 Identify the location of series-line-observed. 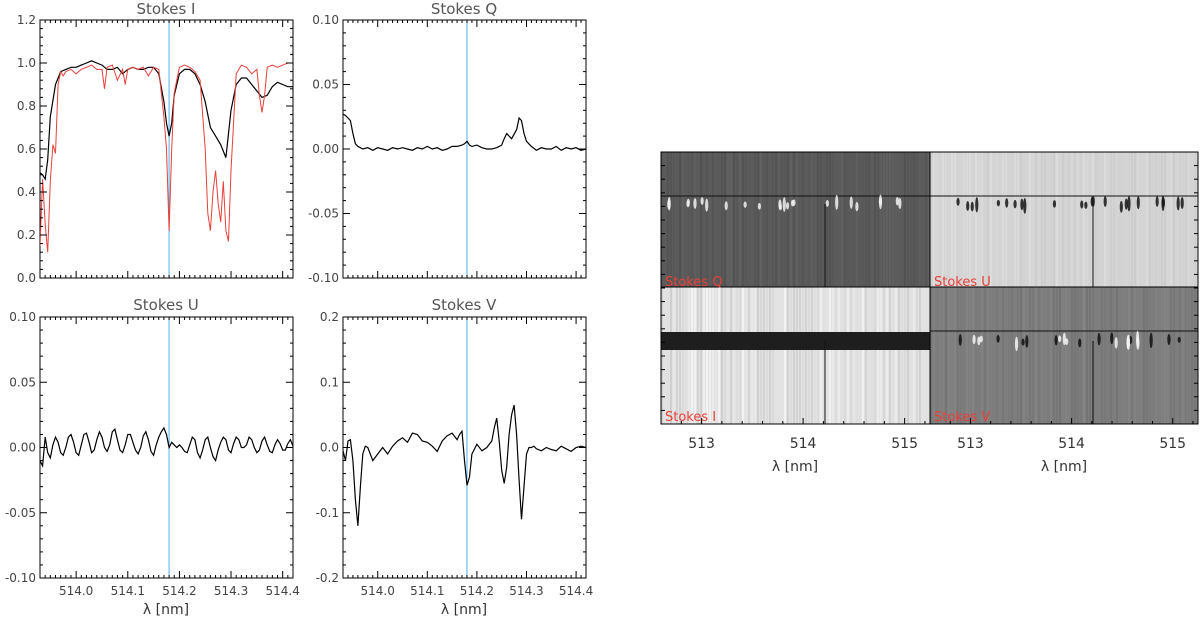
(166, 447).